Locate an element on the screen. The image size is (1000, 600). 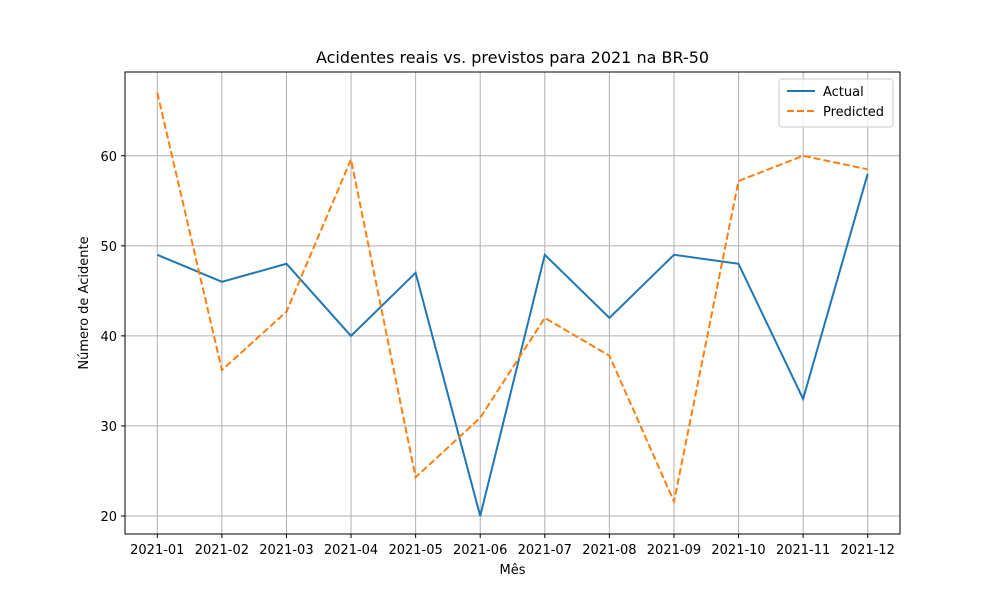
x-tick-label: 2021-07 is located at coordinates (545, 550).